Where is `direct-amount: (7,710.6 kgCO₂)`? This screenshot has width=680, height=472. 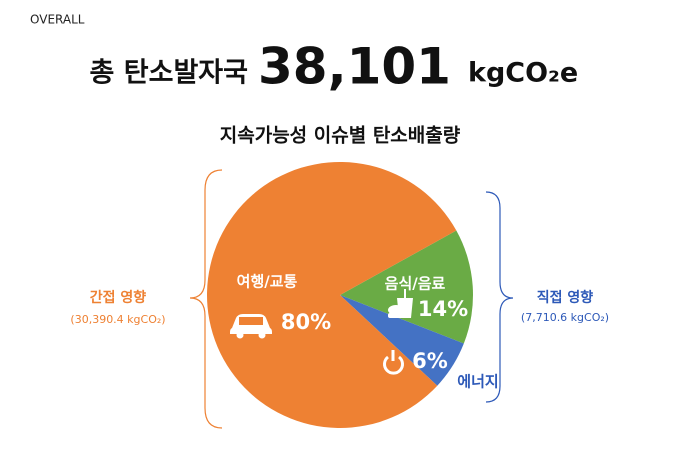 direct-amount: (7,710.6 kgCO₂) is located at coordinates (565, 317).